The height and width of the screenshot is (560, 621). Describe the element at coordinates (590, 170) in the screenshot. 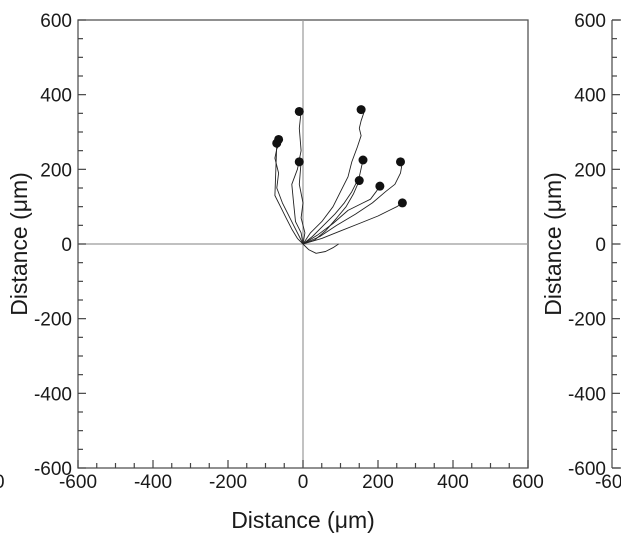

I see `right-y-tick-label: 200` at that location.